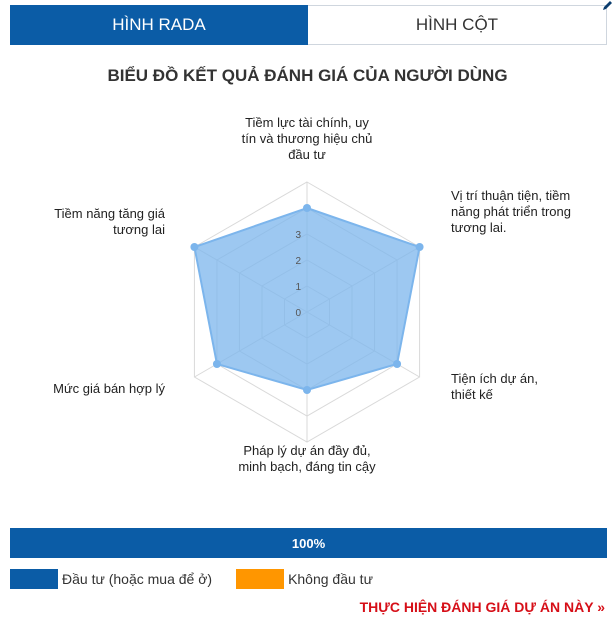 This screenshot has width=615, height=623. What do you see at coordinates (159, 25) in the screenshot?
I see `tab-radar: HÌNH RADA` at bounding box center [159, 25].